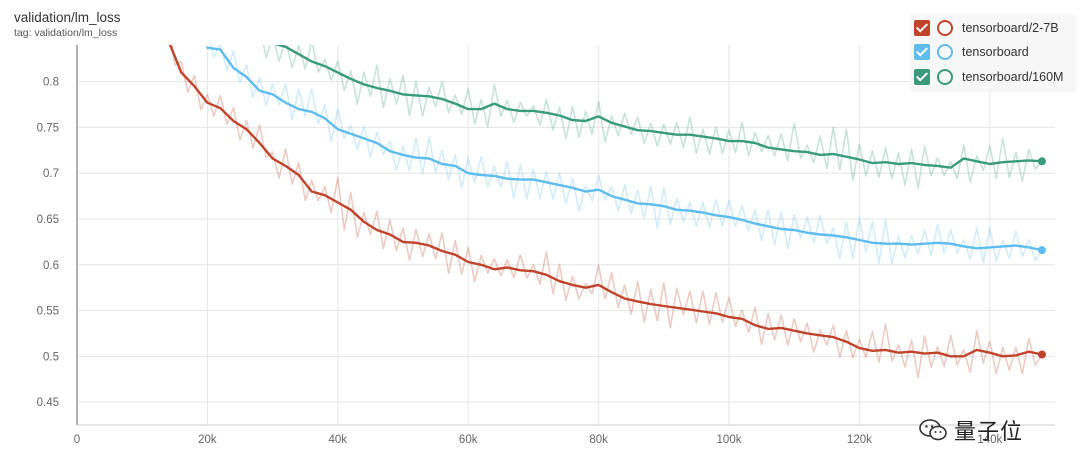 This screenshot has height=475, width=1080. Describe the element at coordinates (989, 432) in the screenshot. I see `watermark-text: 量子位` at that location.